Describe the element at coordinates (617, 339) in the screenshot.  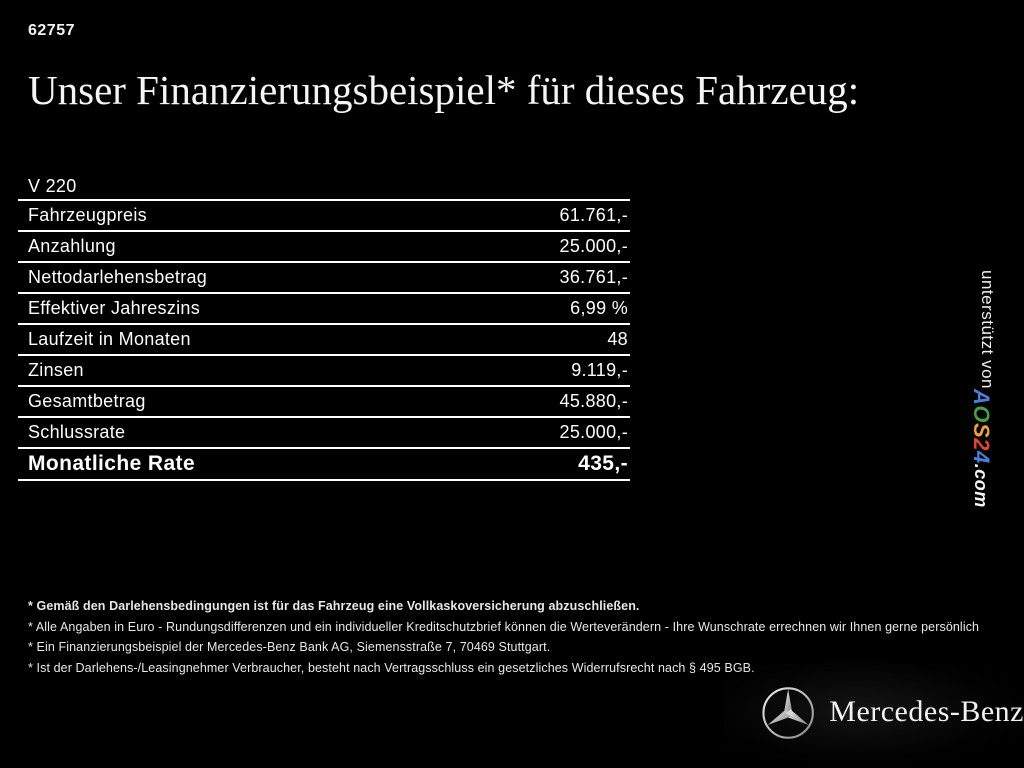
I see `row-value: 48` at that location.